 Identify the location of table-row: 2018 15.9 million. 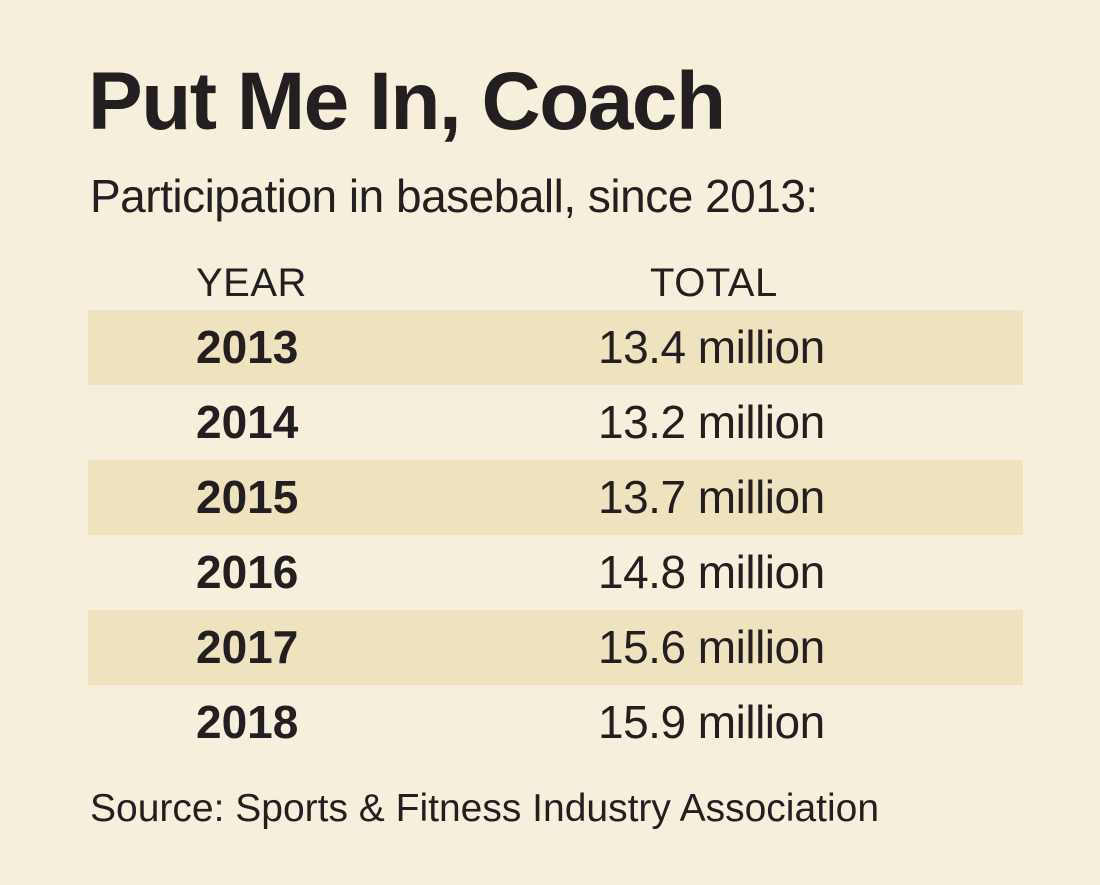
(555, 722).